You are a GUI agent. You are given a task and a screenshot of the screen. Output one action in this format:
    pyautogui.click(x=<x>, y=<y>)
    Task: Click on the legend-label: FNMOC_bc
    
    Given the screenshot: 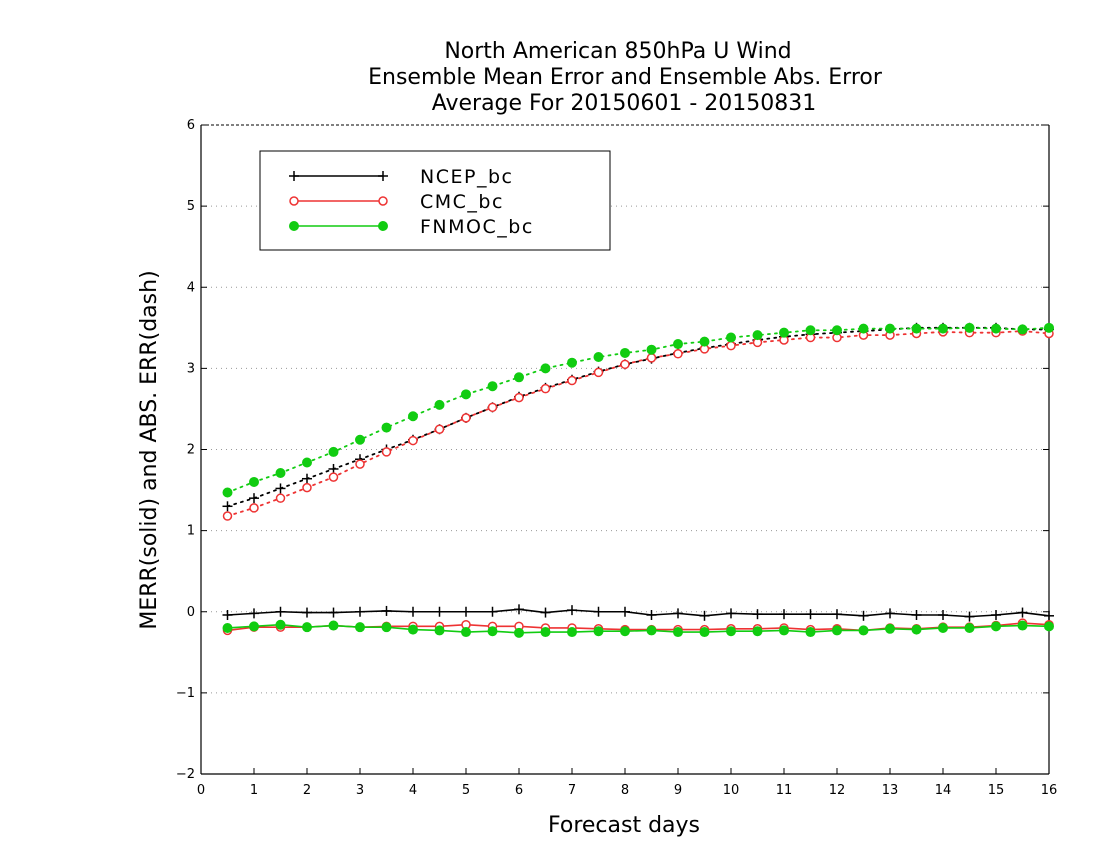 What is the action you would take?
    pyautogui.click(x=477, y=227)
    